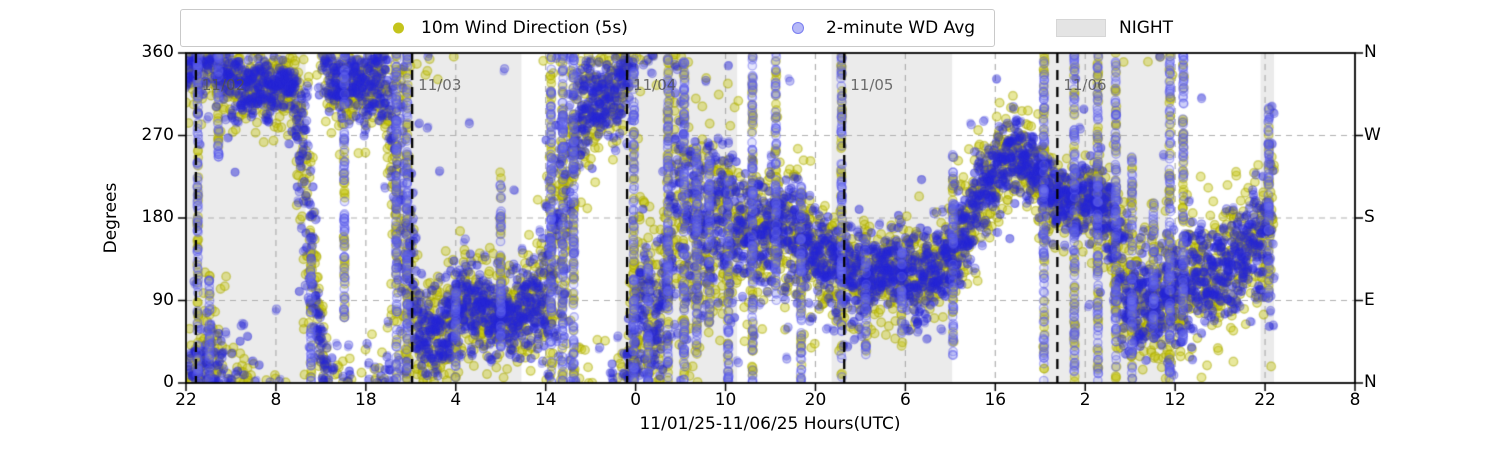 The width and height of the screenshot is (1500, 450). What do you see at coordinates (456, 400) in the screenshot?
I see `x-tick-label: 4` at bounding box center [456, 400].